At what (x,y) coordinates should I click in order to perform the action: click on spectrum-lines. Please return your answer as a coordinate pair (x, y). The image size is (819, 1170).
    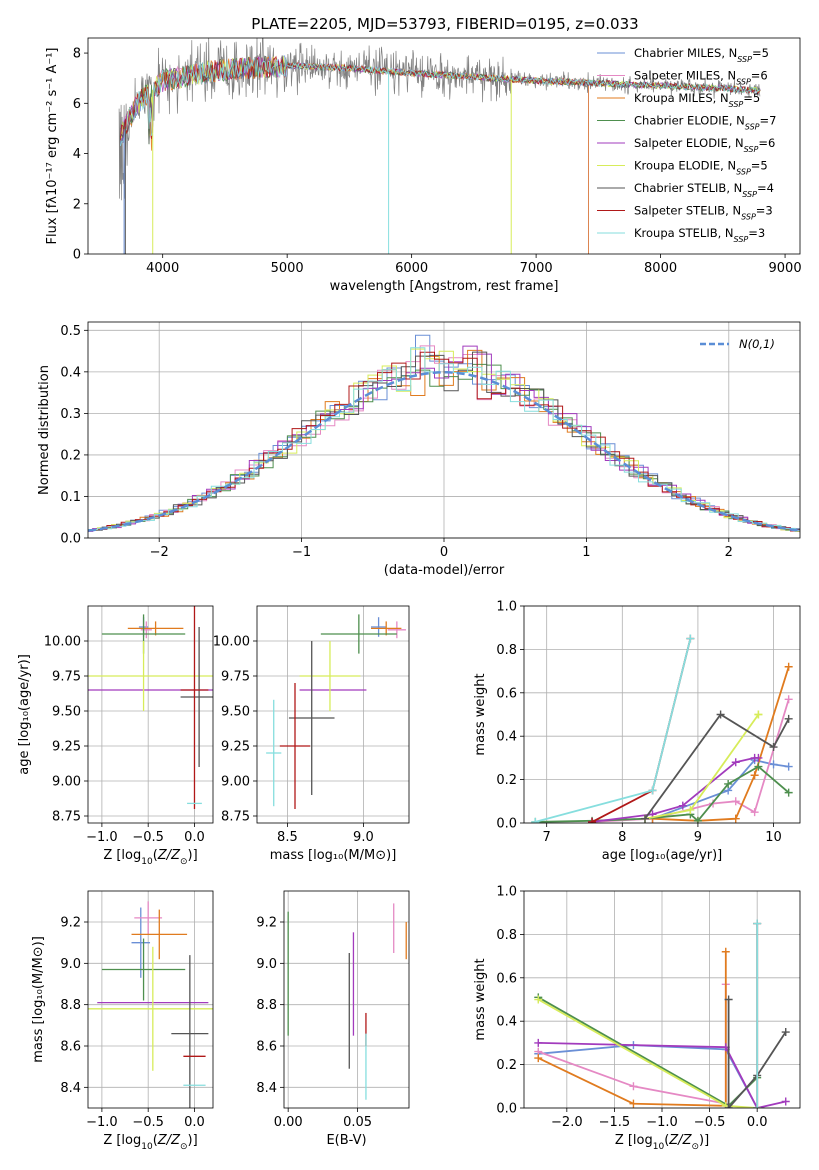
    Looking at the image, I should click on (439, 146).